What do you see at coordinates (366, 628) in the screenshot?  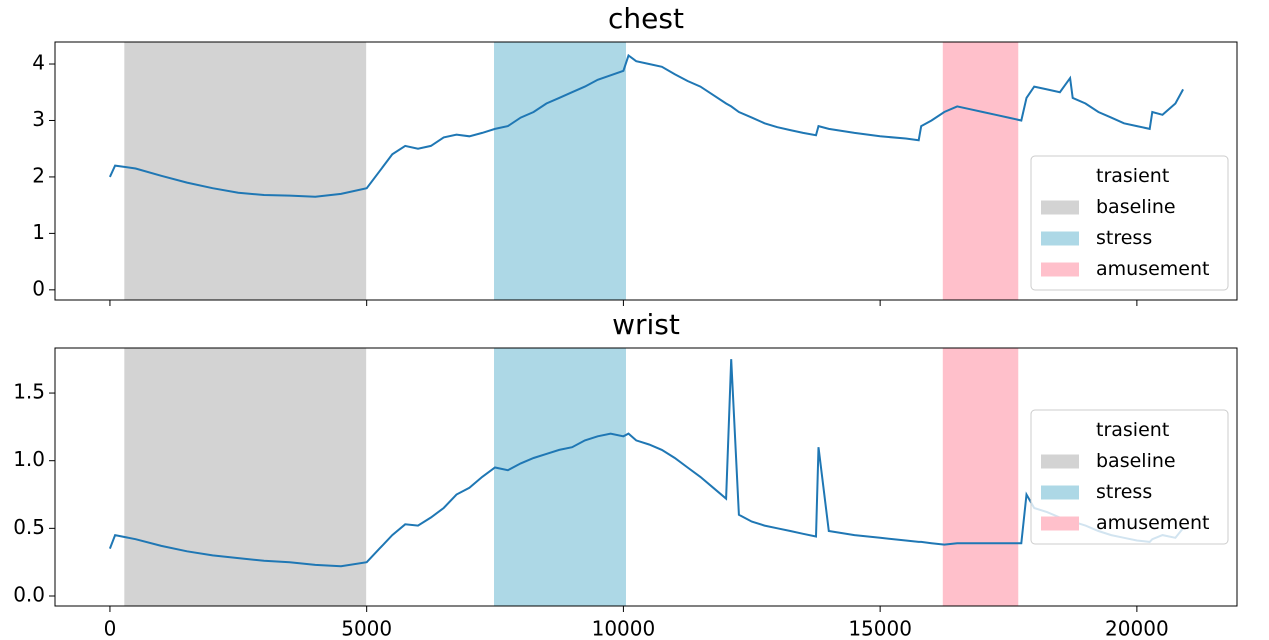 I see `x-tick-label: 5000` at bounding box center [366, 628].